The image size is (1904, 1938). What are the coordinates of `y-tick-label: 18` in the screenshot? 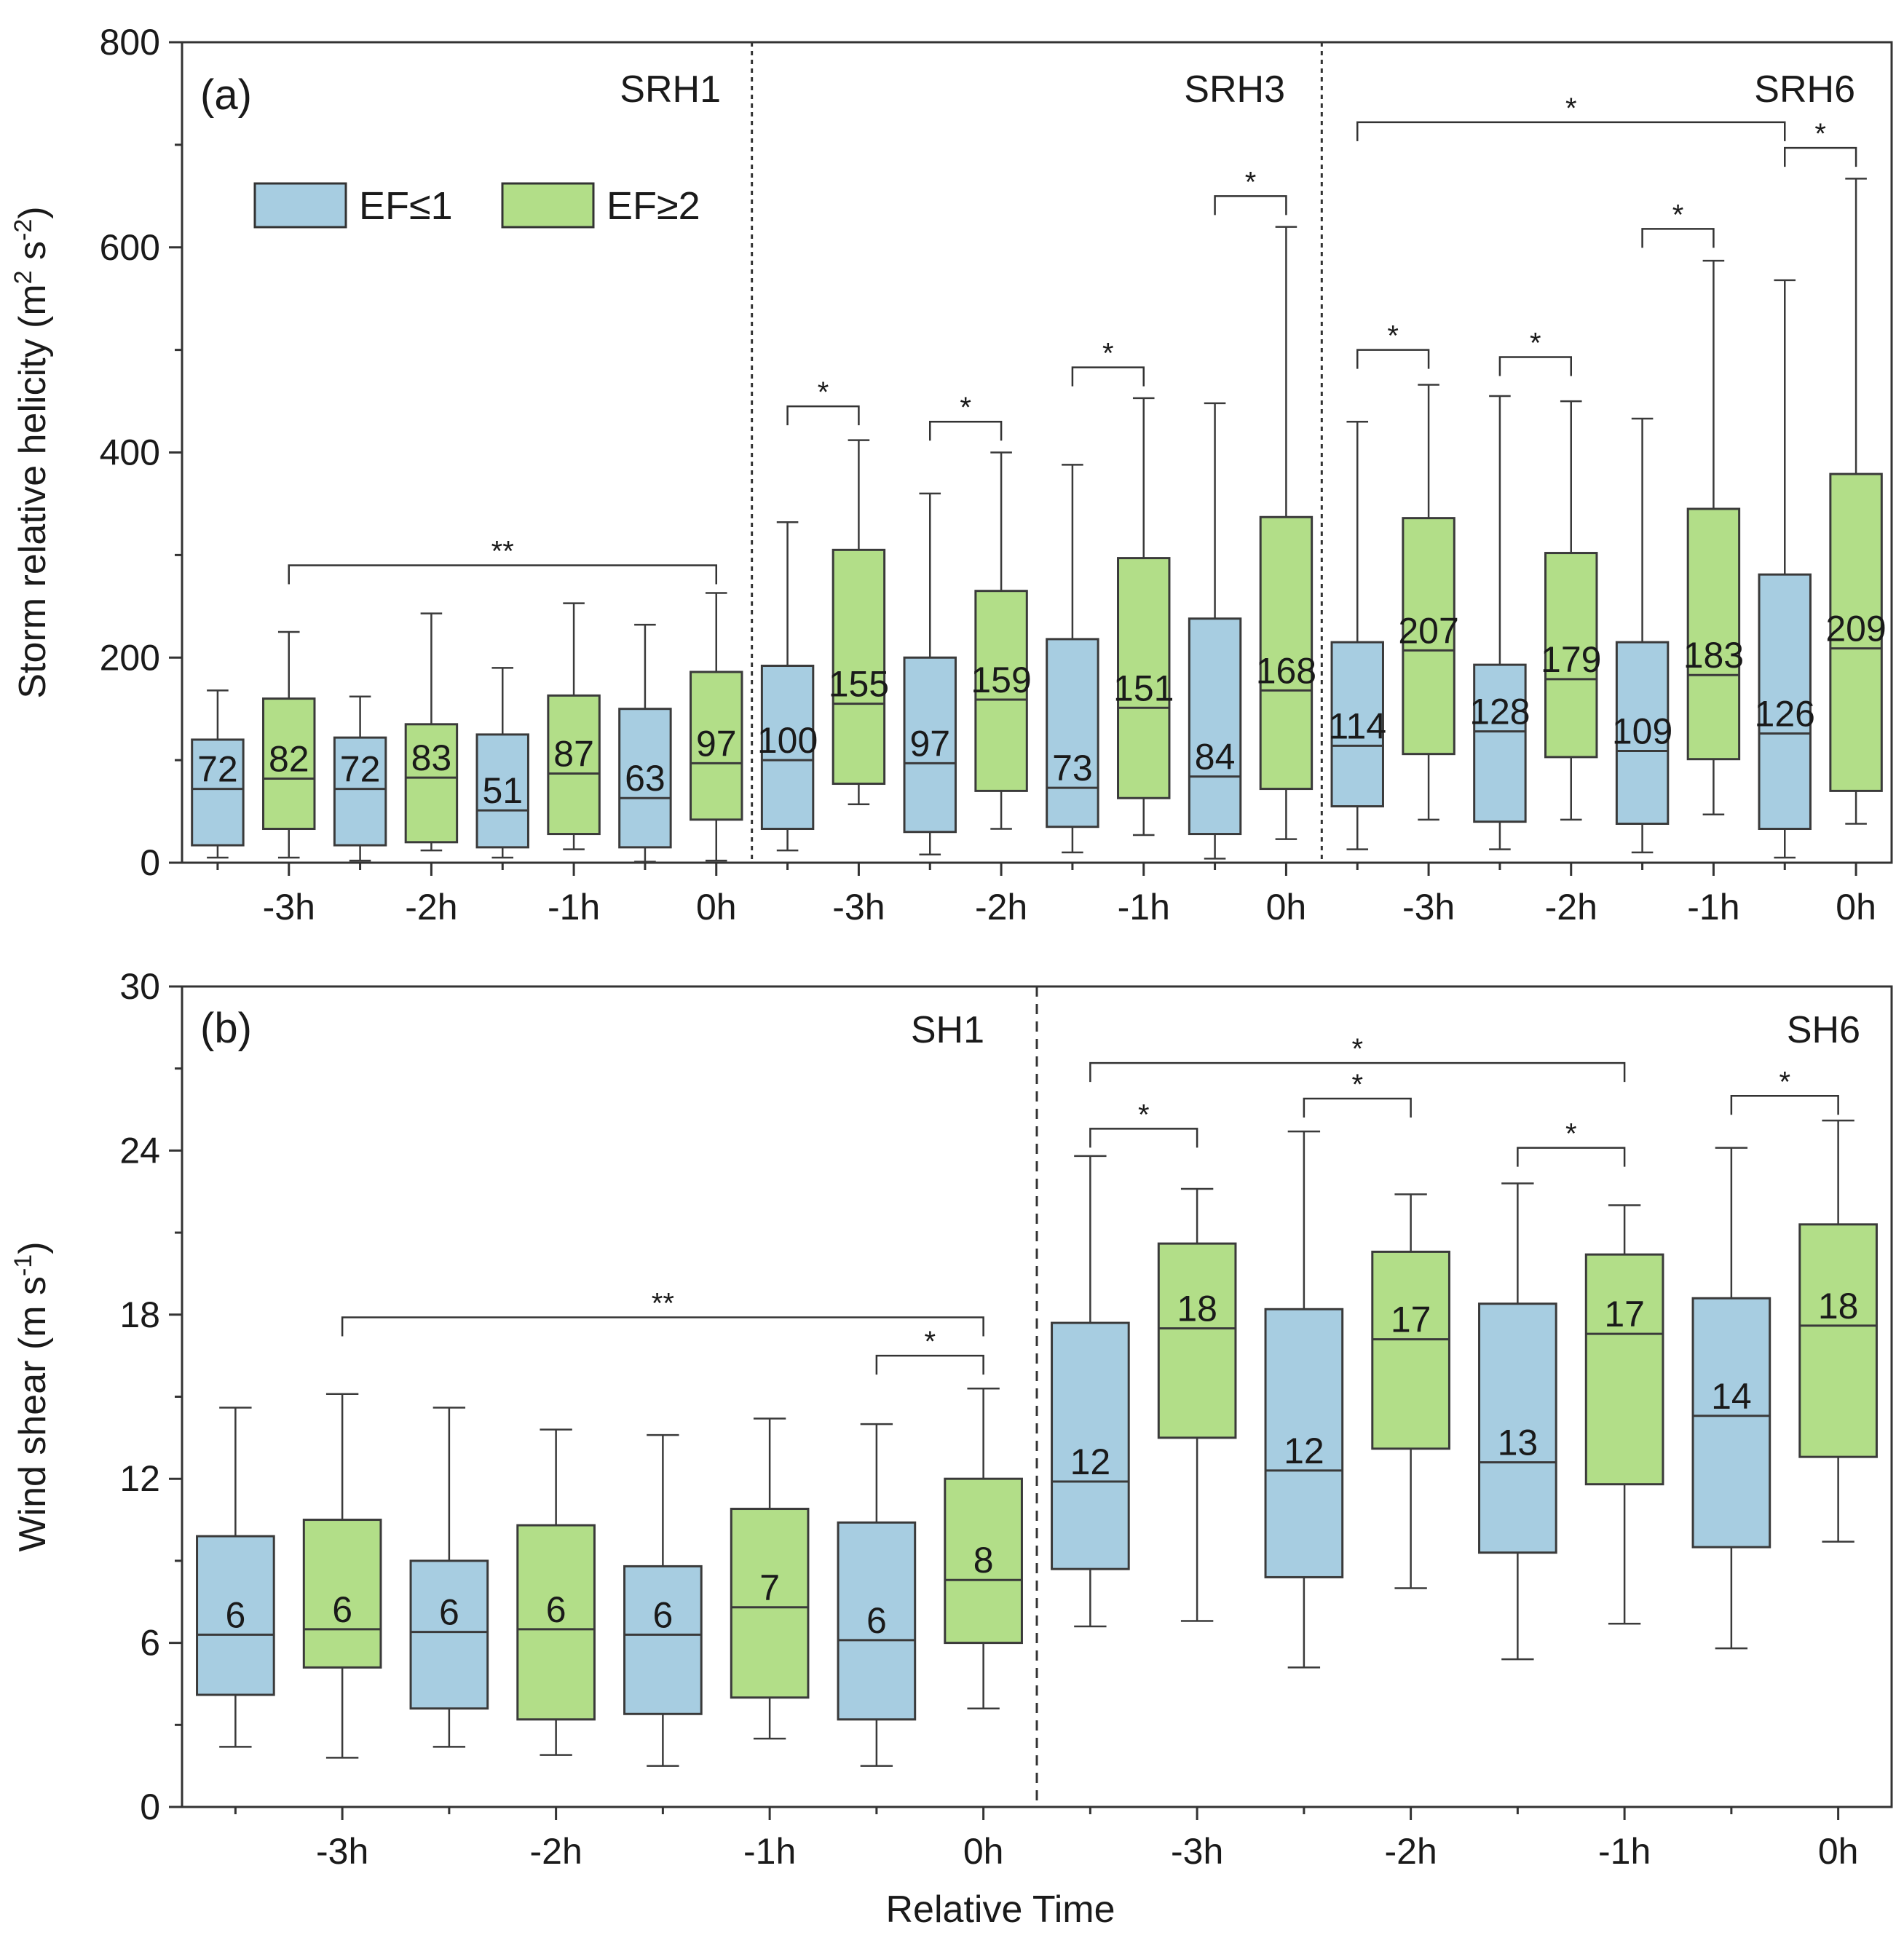 It's located at (139, 1314).